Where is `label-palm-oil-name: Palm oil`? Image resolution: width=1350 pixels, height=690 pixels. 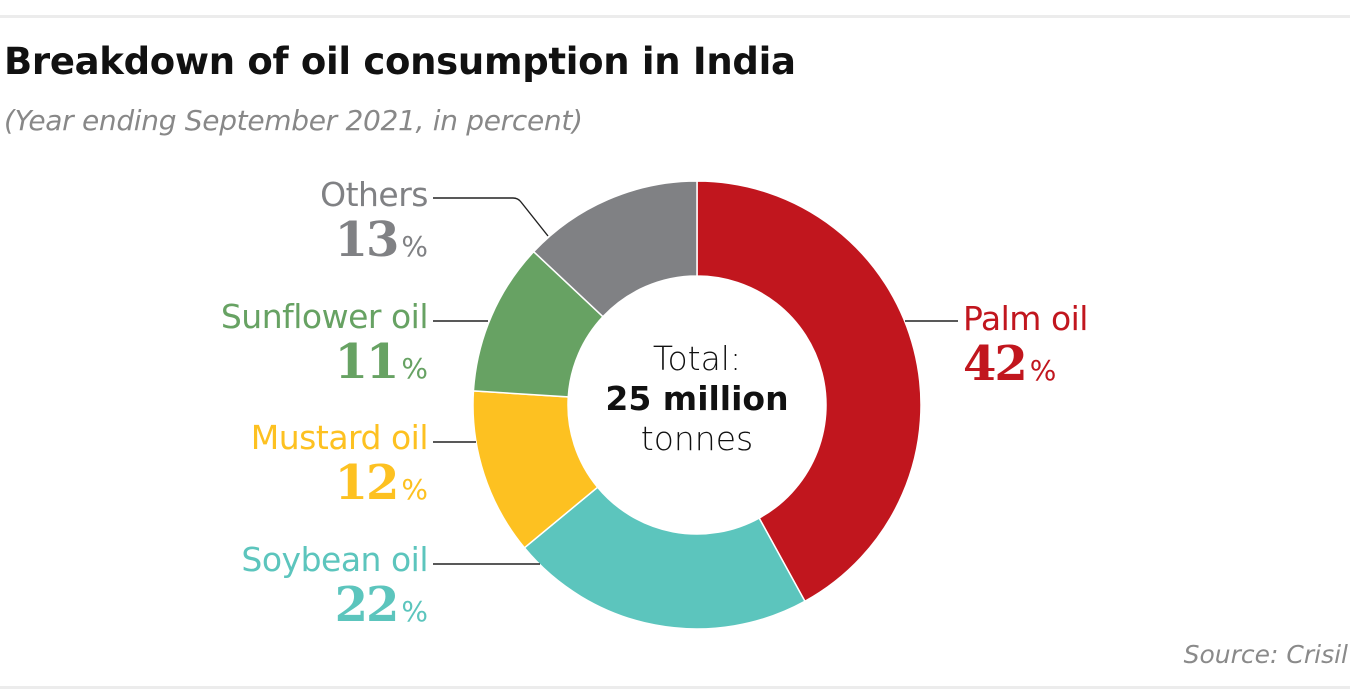 label-palm-oil-name: Palm oil is located at coordinates (1025, 318).